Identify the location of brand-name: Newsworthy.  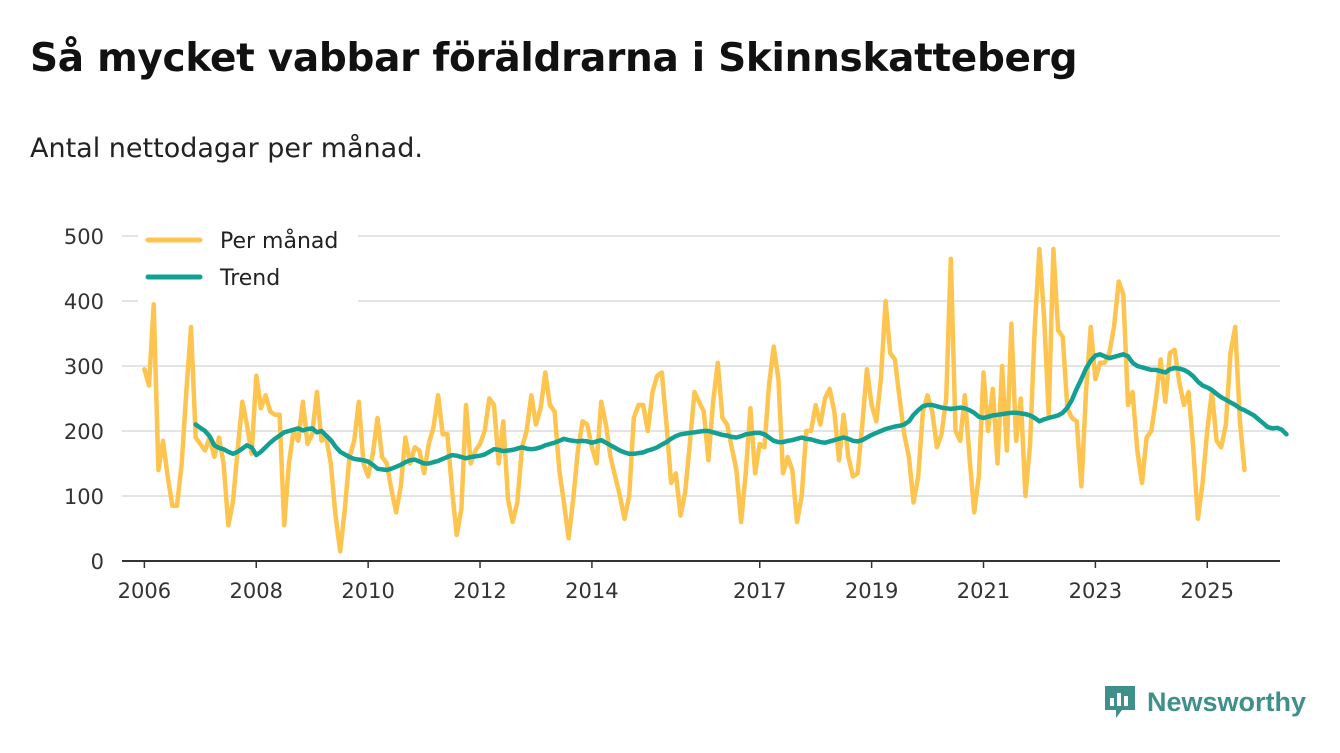
(1227, 701).